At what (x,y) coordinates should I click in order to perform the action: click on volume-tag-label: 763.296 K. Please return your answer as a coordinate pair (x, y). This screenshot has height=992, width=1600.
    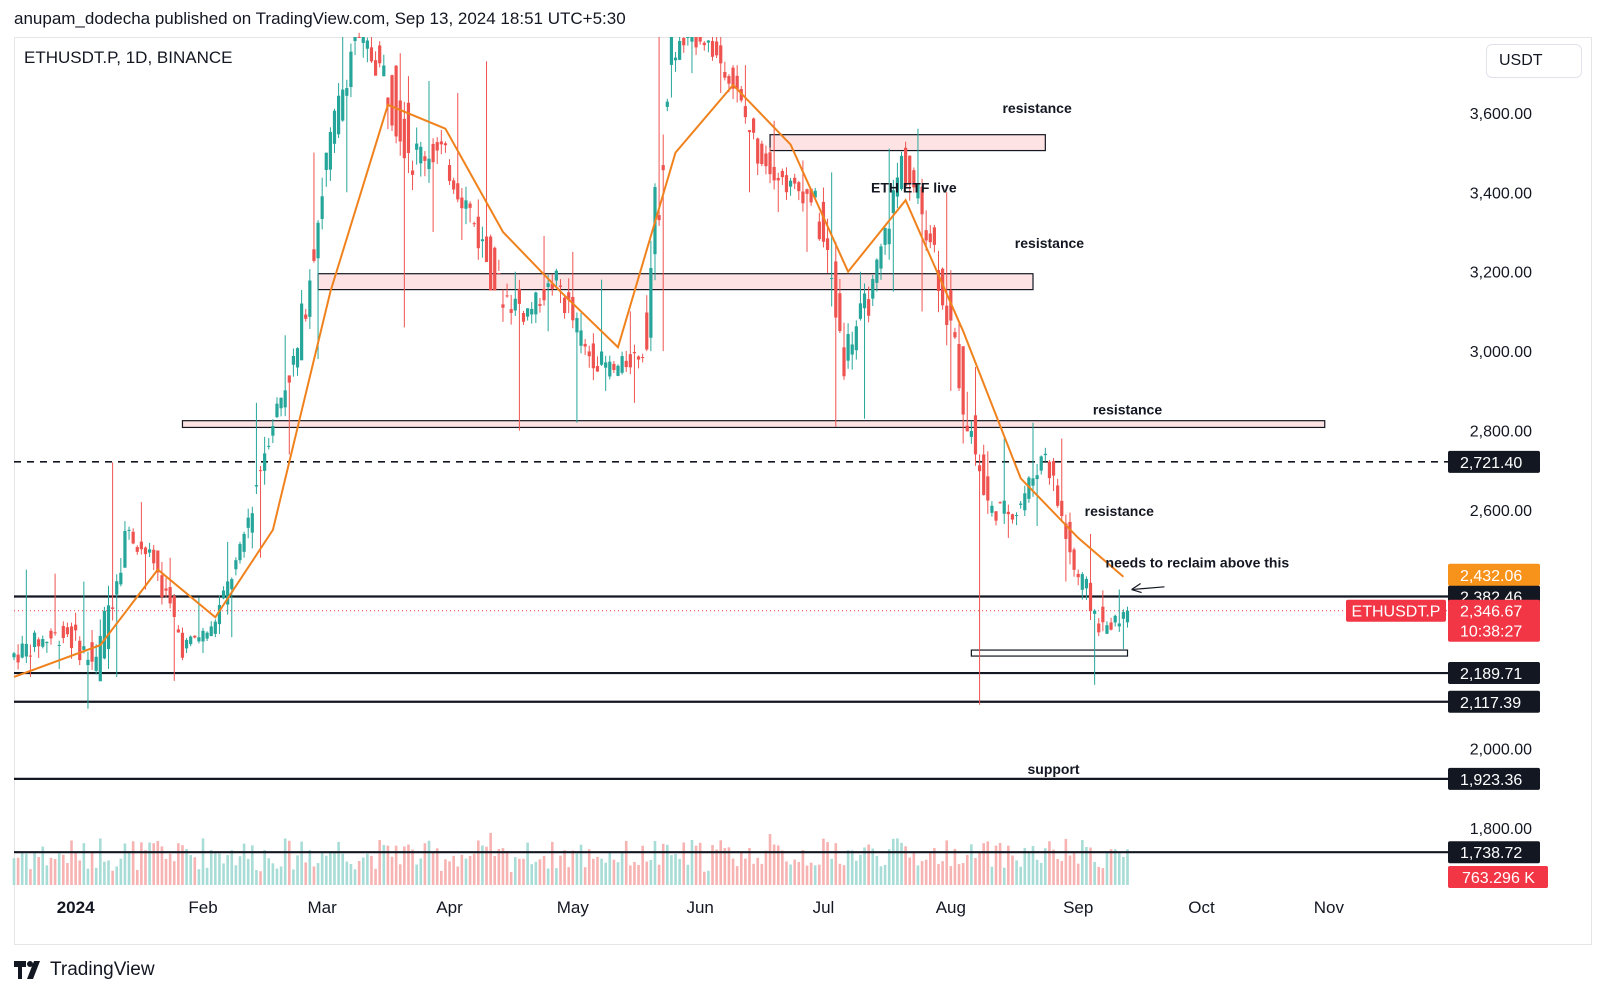
    Looking at the image, I should click on (1498, 878).